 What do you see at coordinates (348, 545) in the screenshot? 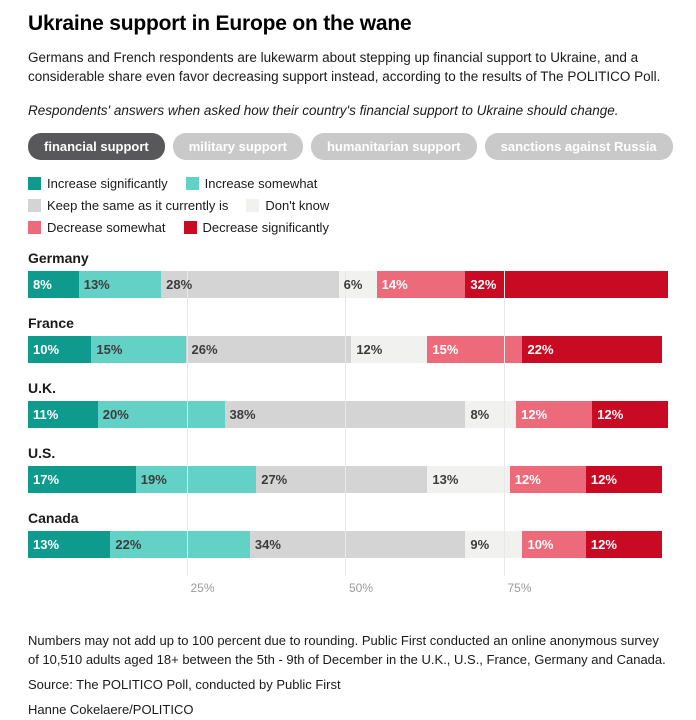
I see `stacked-bar-canada: 13% 22% 34% 9% 10% 12%` at bounding box center [348, 545].